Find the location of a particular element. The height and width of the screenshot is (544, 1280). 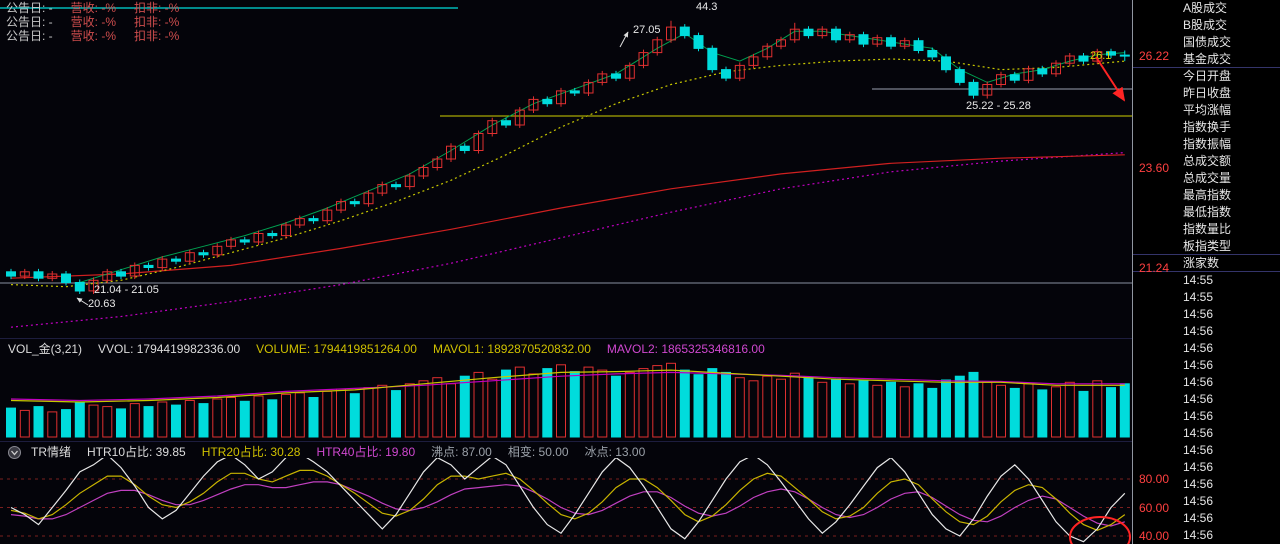

sidebar-field-label: 涨家数 is located at coordinates (1206, 263).